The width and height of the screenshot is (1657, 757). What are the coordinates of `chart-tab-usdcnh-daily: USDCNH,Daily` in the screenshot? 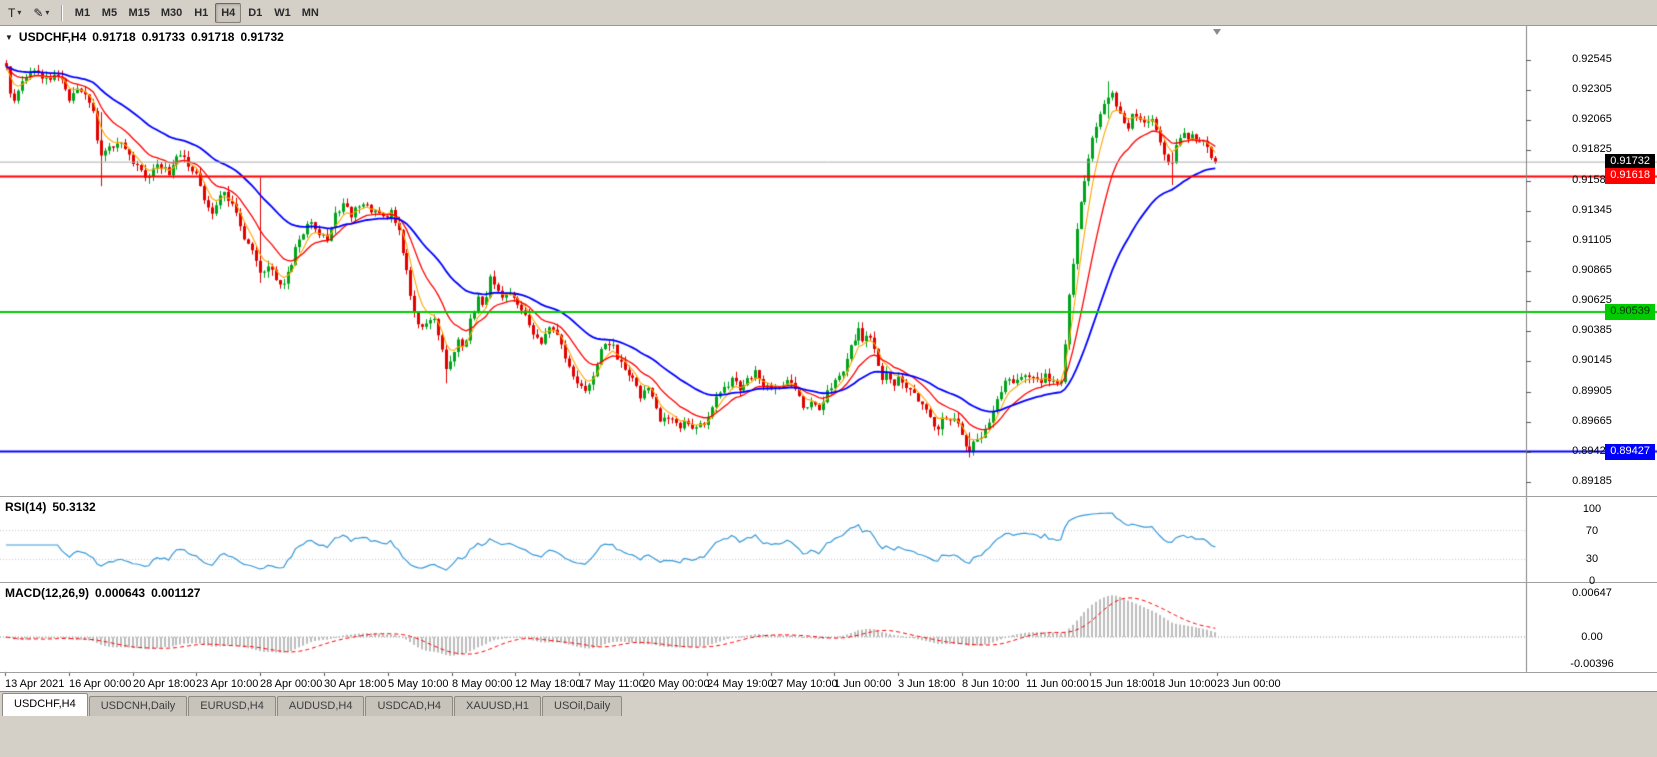 It's located at (138, 706).